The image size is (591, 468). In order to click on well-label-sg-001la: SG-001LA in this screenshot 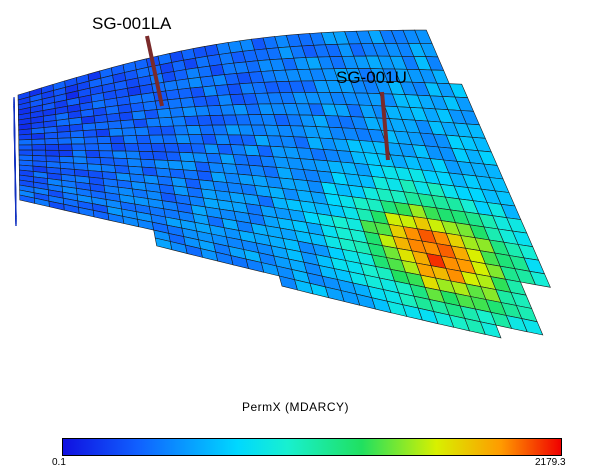, I will do `click(132, 23)`.